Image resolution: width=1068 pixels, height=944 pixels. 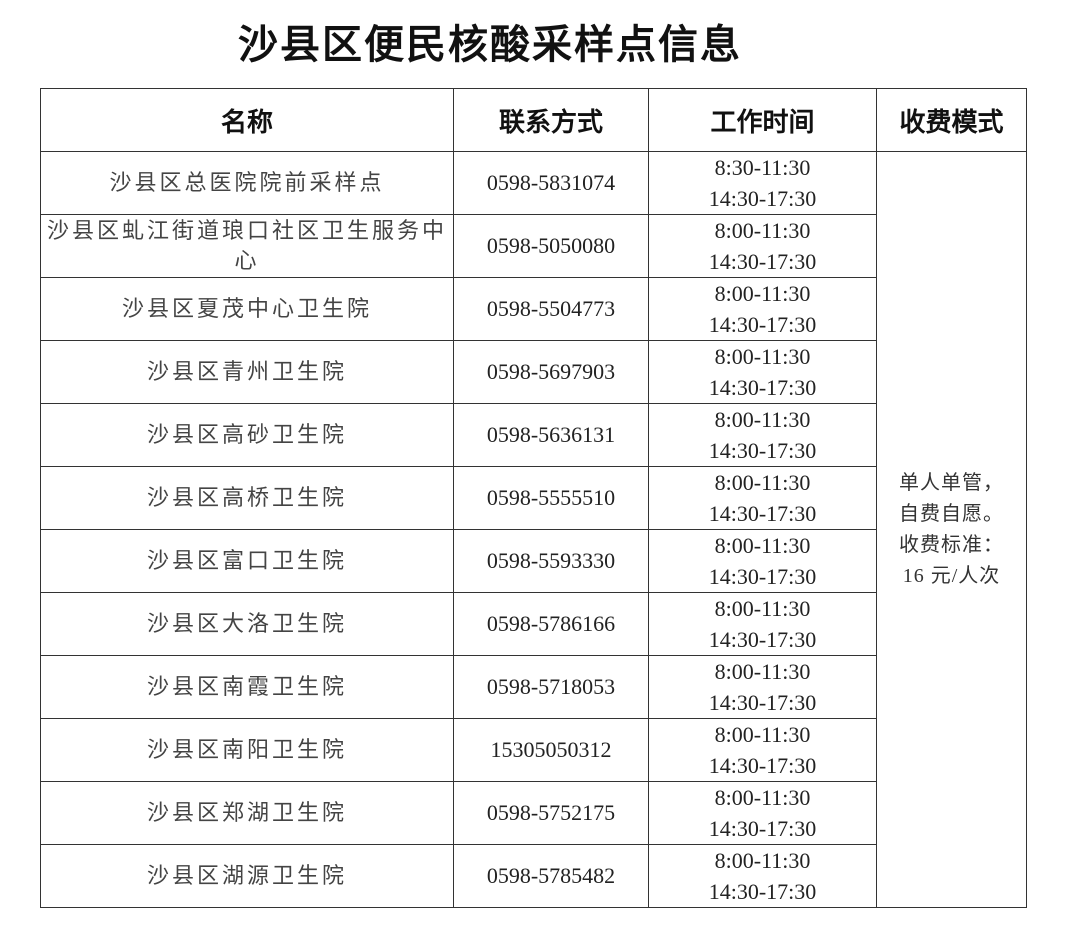 What do you see at coordinates (551, 372) in the screenshot?
I see `site-phone: 0598-5697903` at bounding box center [551, 372].